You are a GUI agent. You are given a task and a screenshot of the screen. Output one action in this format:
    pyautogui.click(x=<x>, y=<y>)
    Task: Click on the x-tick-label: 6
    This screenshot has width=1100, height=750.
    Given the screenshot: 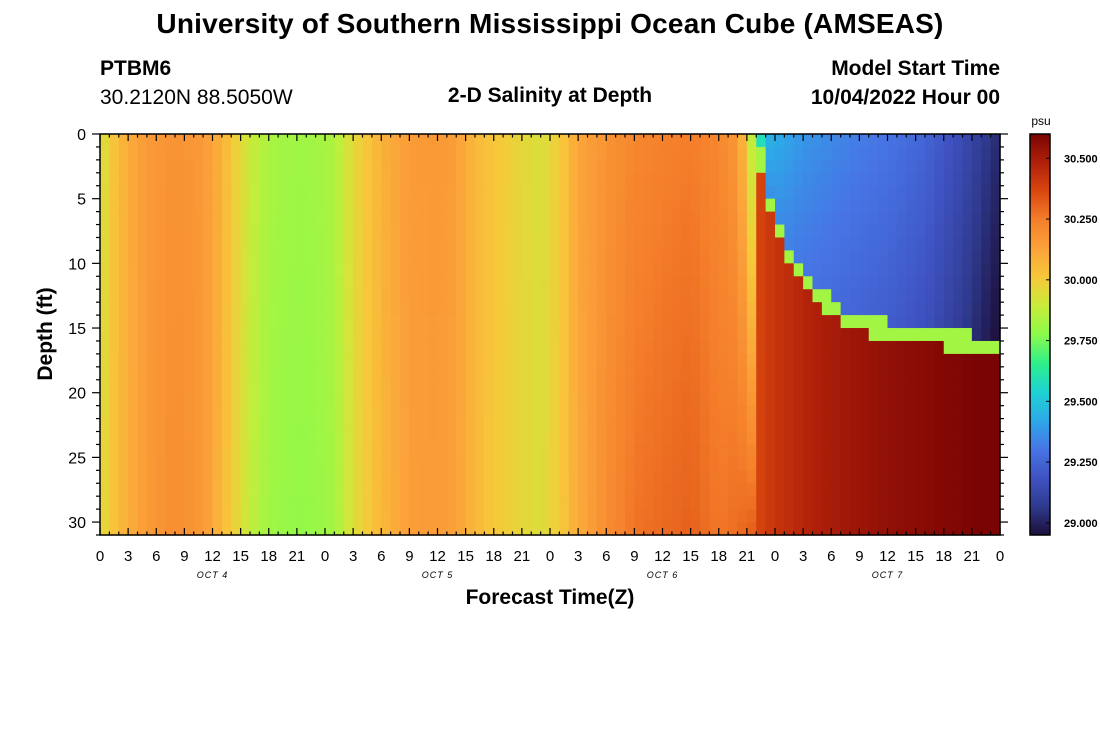 What is the action you would take?
    pyautogui.click(x=381, y=556)
    